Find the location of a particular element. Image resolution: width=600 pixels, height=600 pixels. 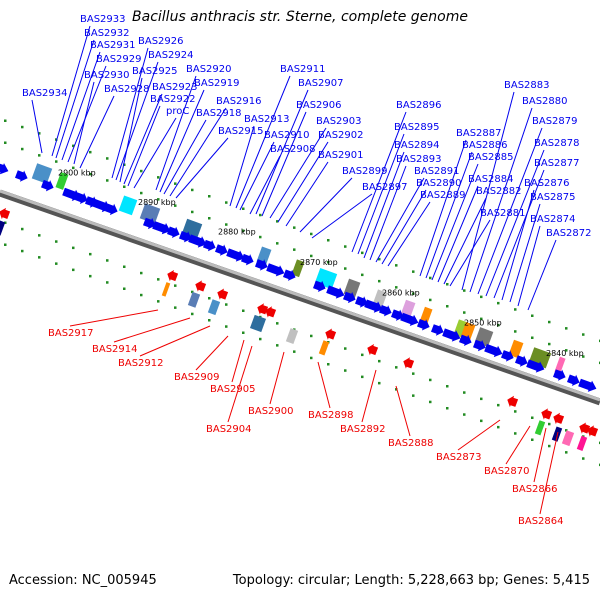

reverse-gene-label: BAS2866 is located at coordinates (535, 489).